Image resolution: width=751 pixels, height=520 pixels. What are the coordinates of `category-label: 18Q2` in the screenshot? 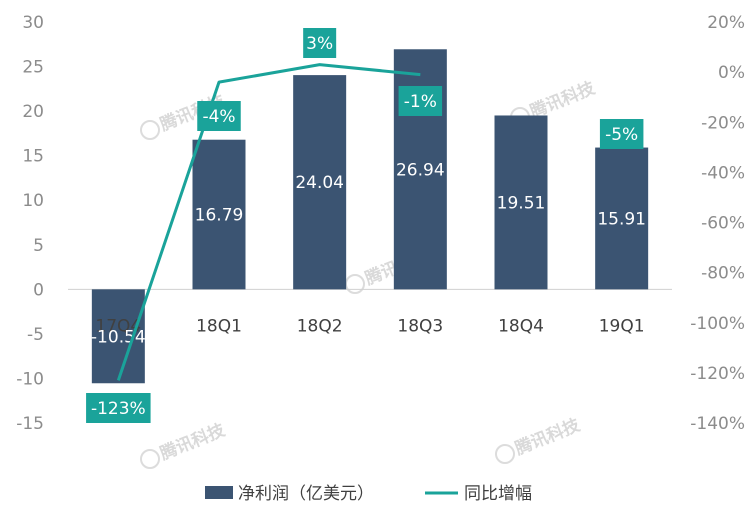 It's located at (320, 326).